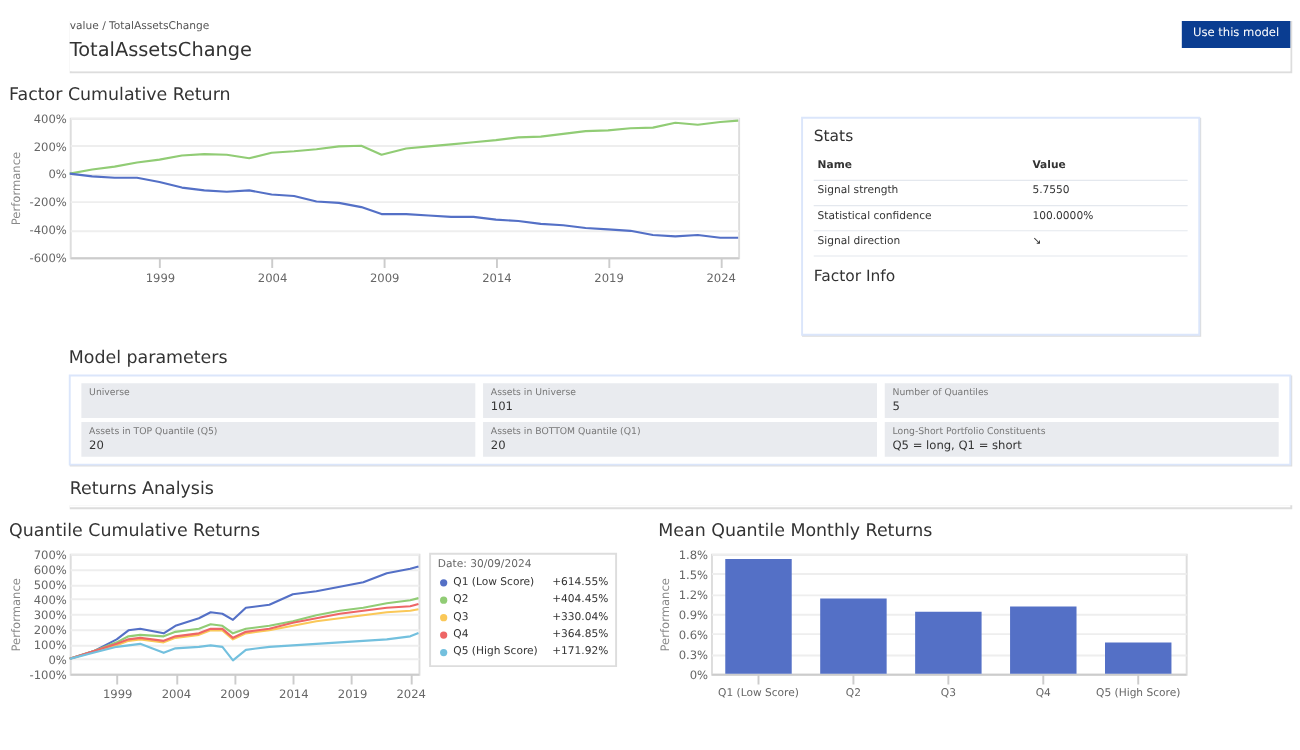  What do you see at coordinates (120, 96) in the screenshot?
I see `chart-title: Factor Cumulative Return` at bounding box center [120, 96].